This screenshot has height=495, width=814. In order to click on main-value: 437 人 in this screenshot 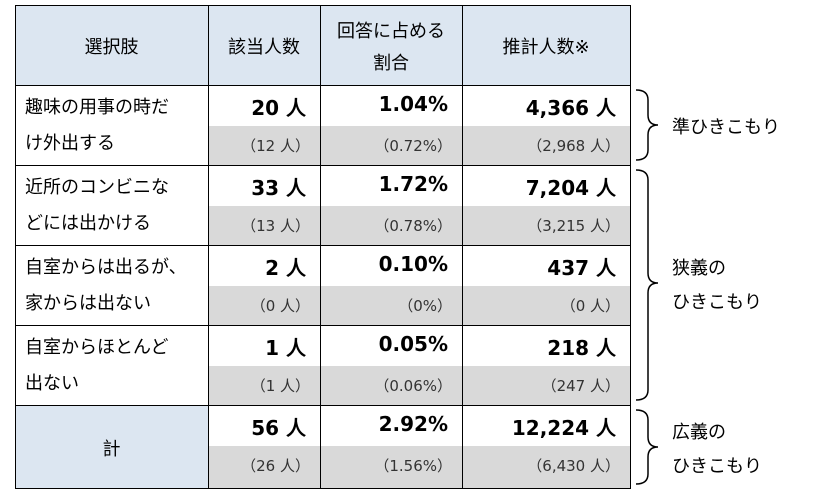, I will do `click(581, 268)`.